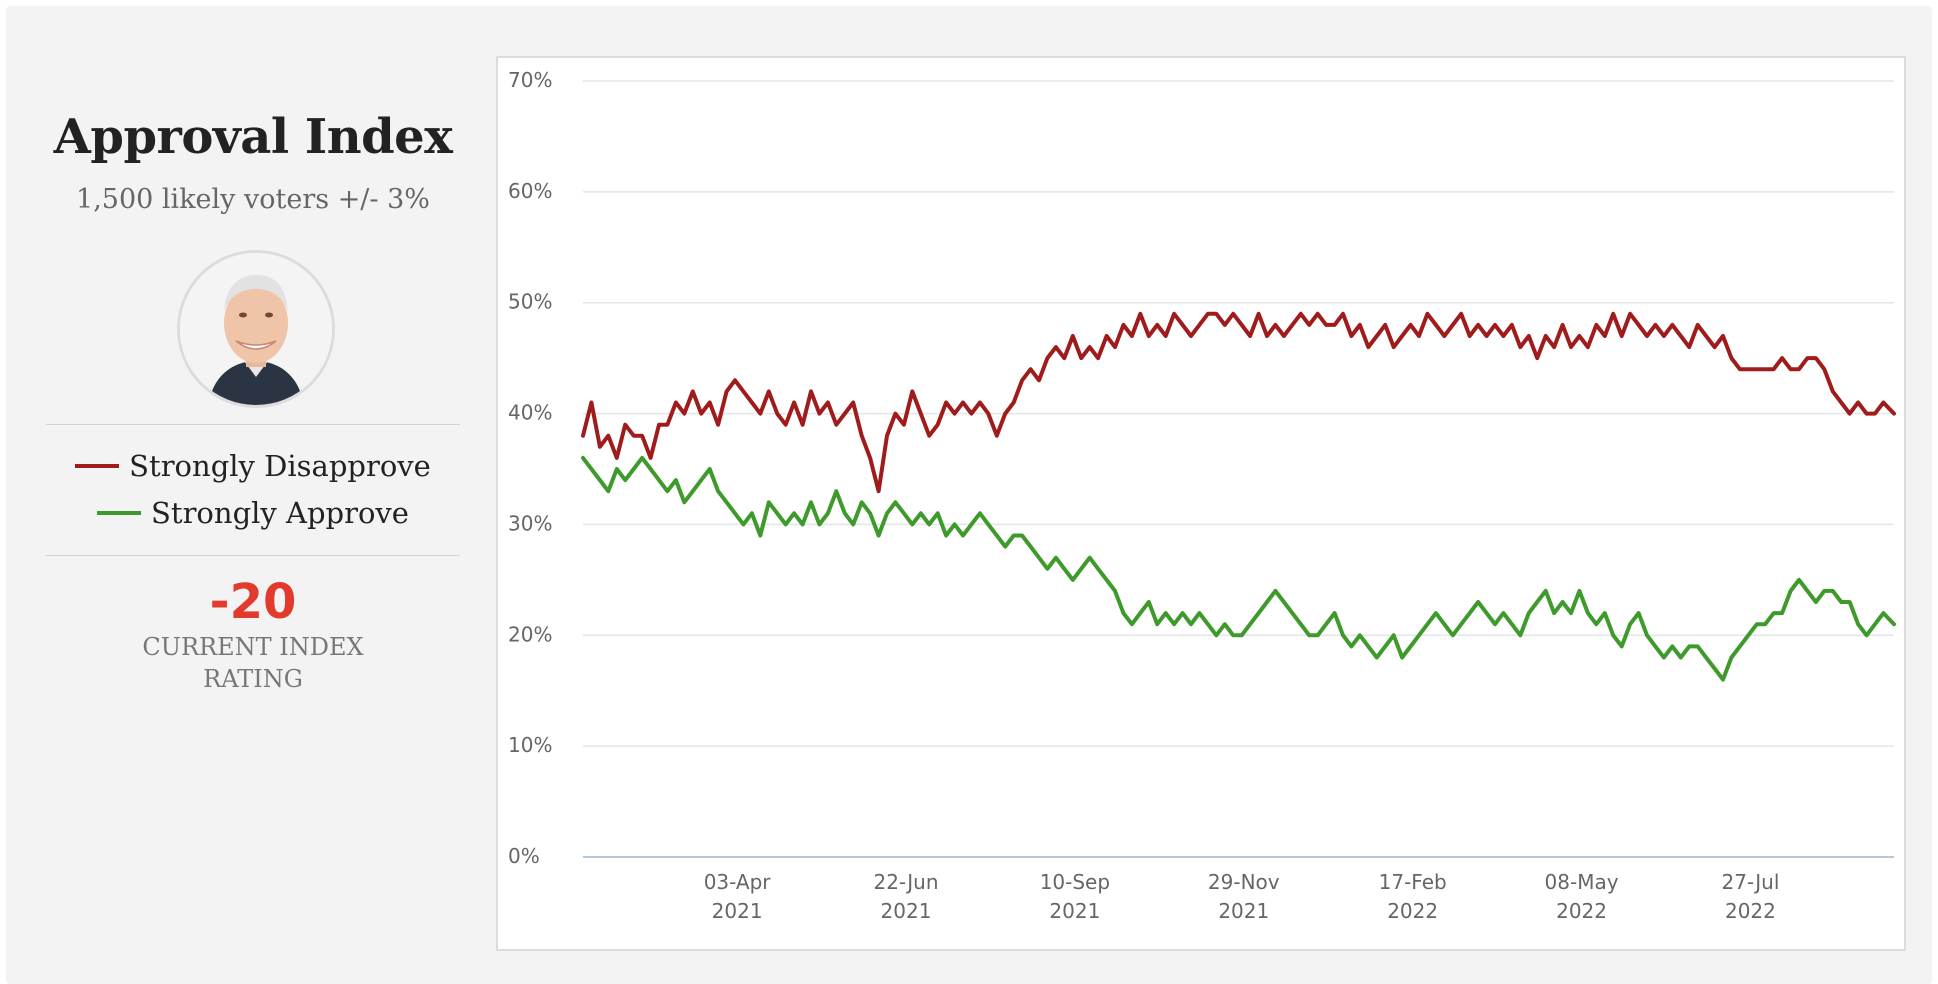 The image size is (1938, 984). Describe the element at coordinates (1413, 882) in the screenshot. I see `x-tick-label: 17-Feb` at that location.